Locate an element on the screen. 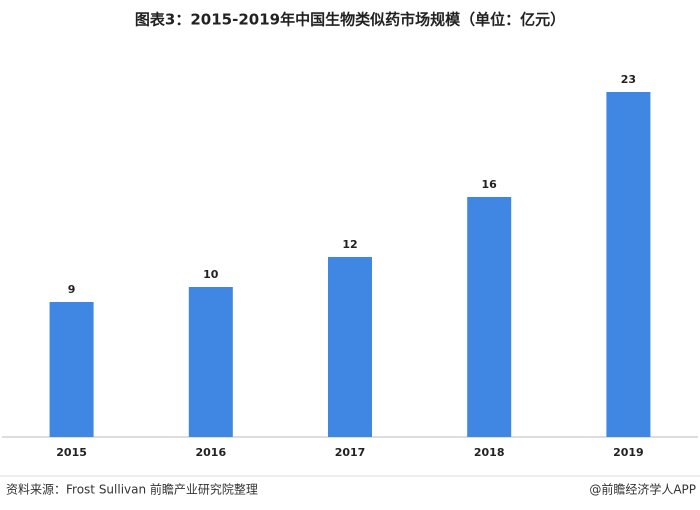  x-tick-label: 2018 is located at coordinates (489, 452).